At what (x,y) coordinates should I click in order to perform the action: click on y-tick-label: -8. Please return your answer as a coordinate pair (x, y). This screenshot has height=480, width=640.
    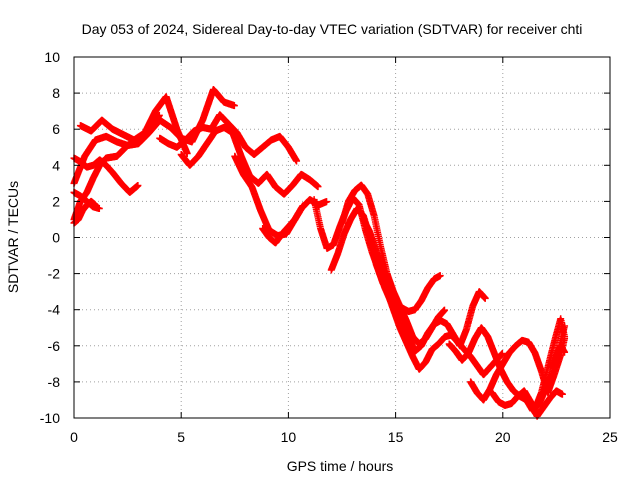
    Looking at the image, I should click on (54, 382).